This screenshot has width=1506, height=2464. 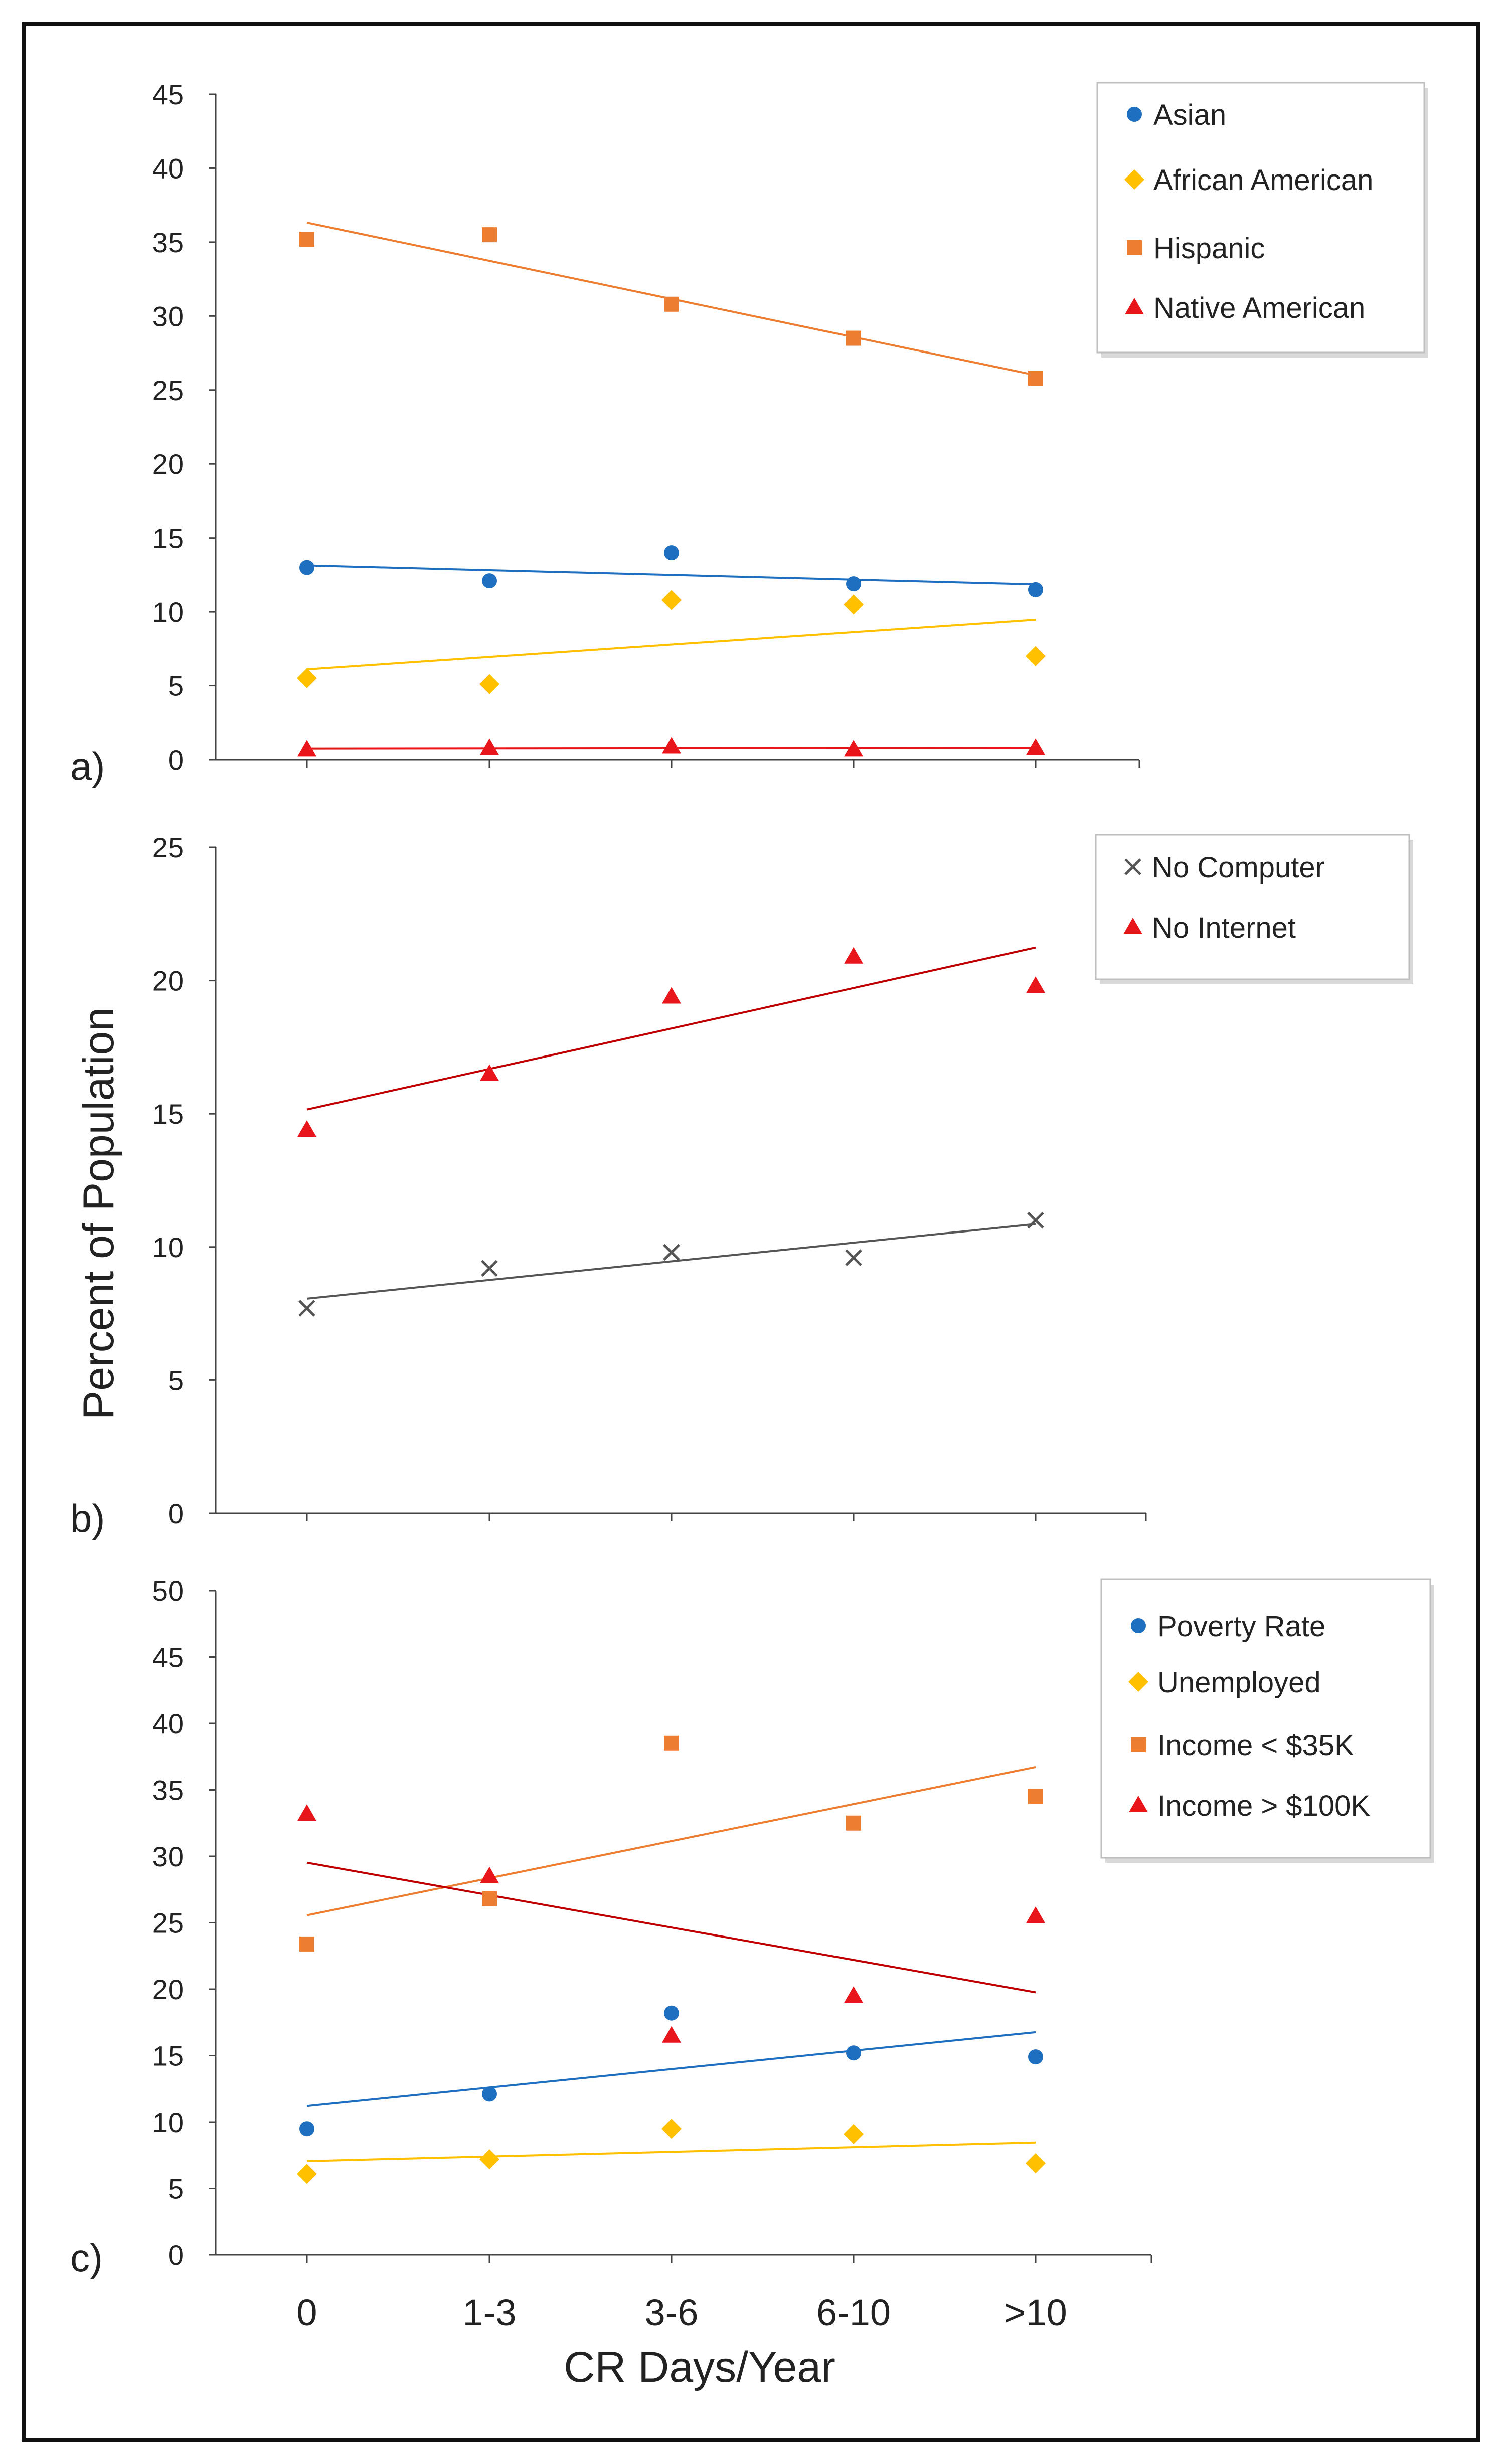 I want to click on trendline-income-100k, so click(x=671, y=1928).